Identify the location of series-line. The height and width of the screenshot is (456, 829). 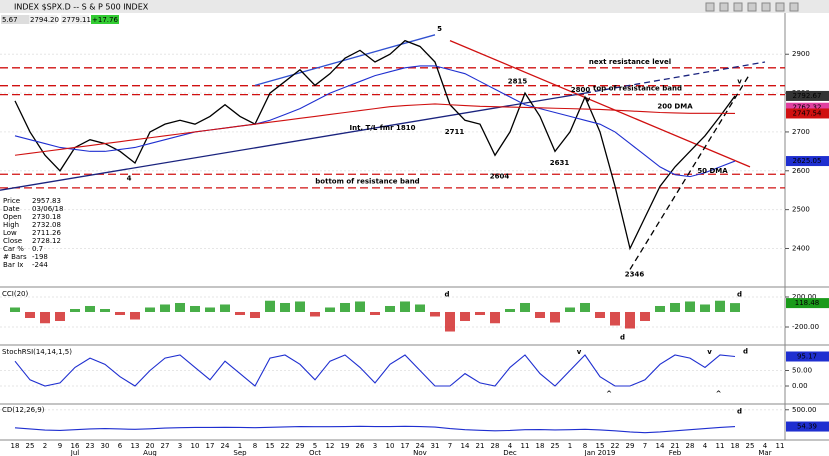
(375, 129).